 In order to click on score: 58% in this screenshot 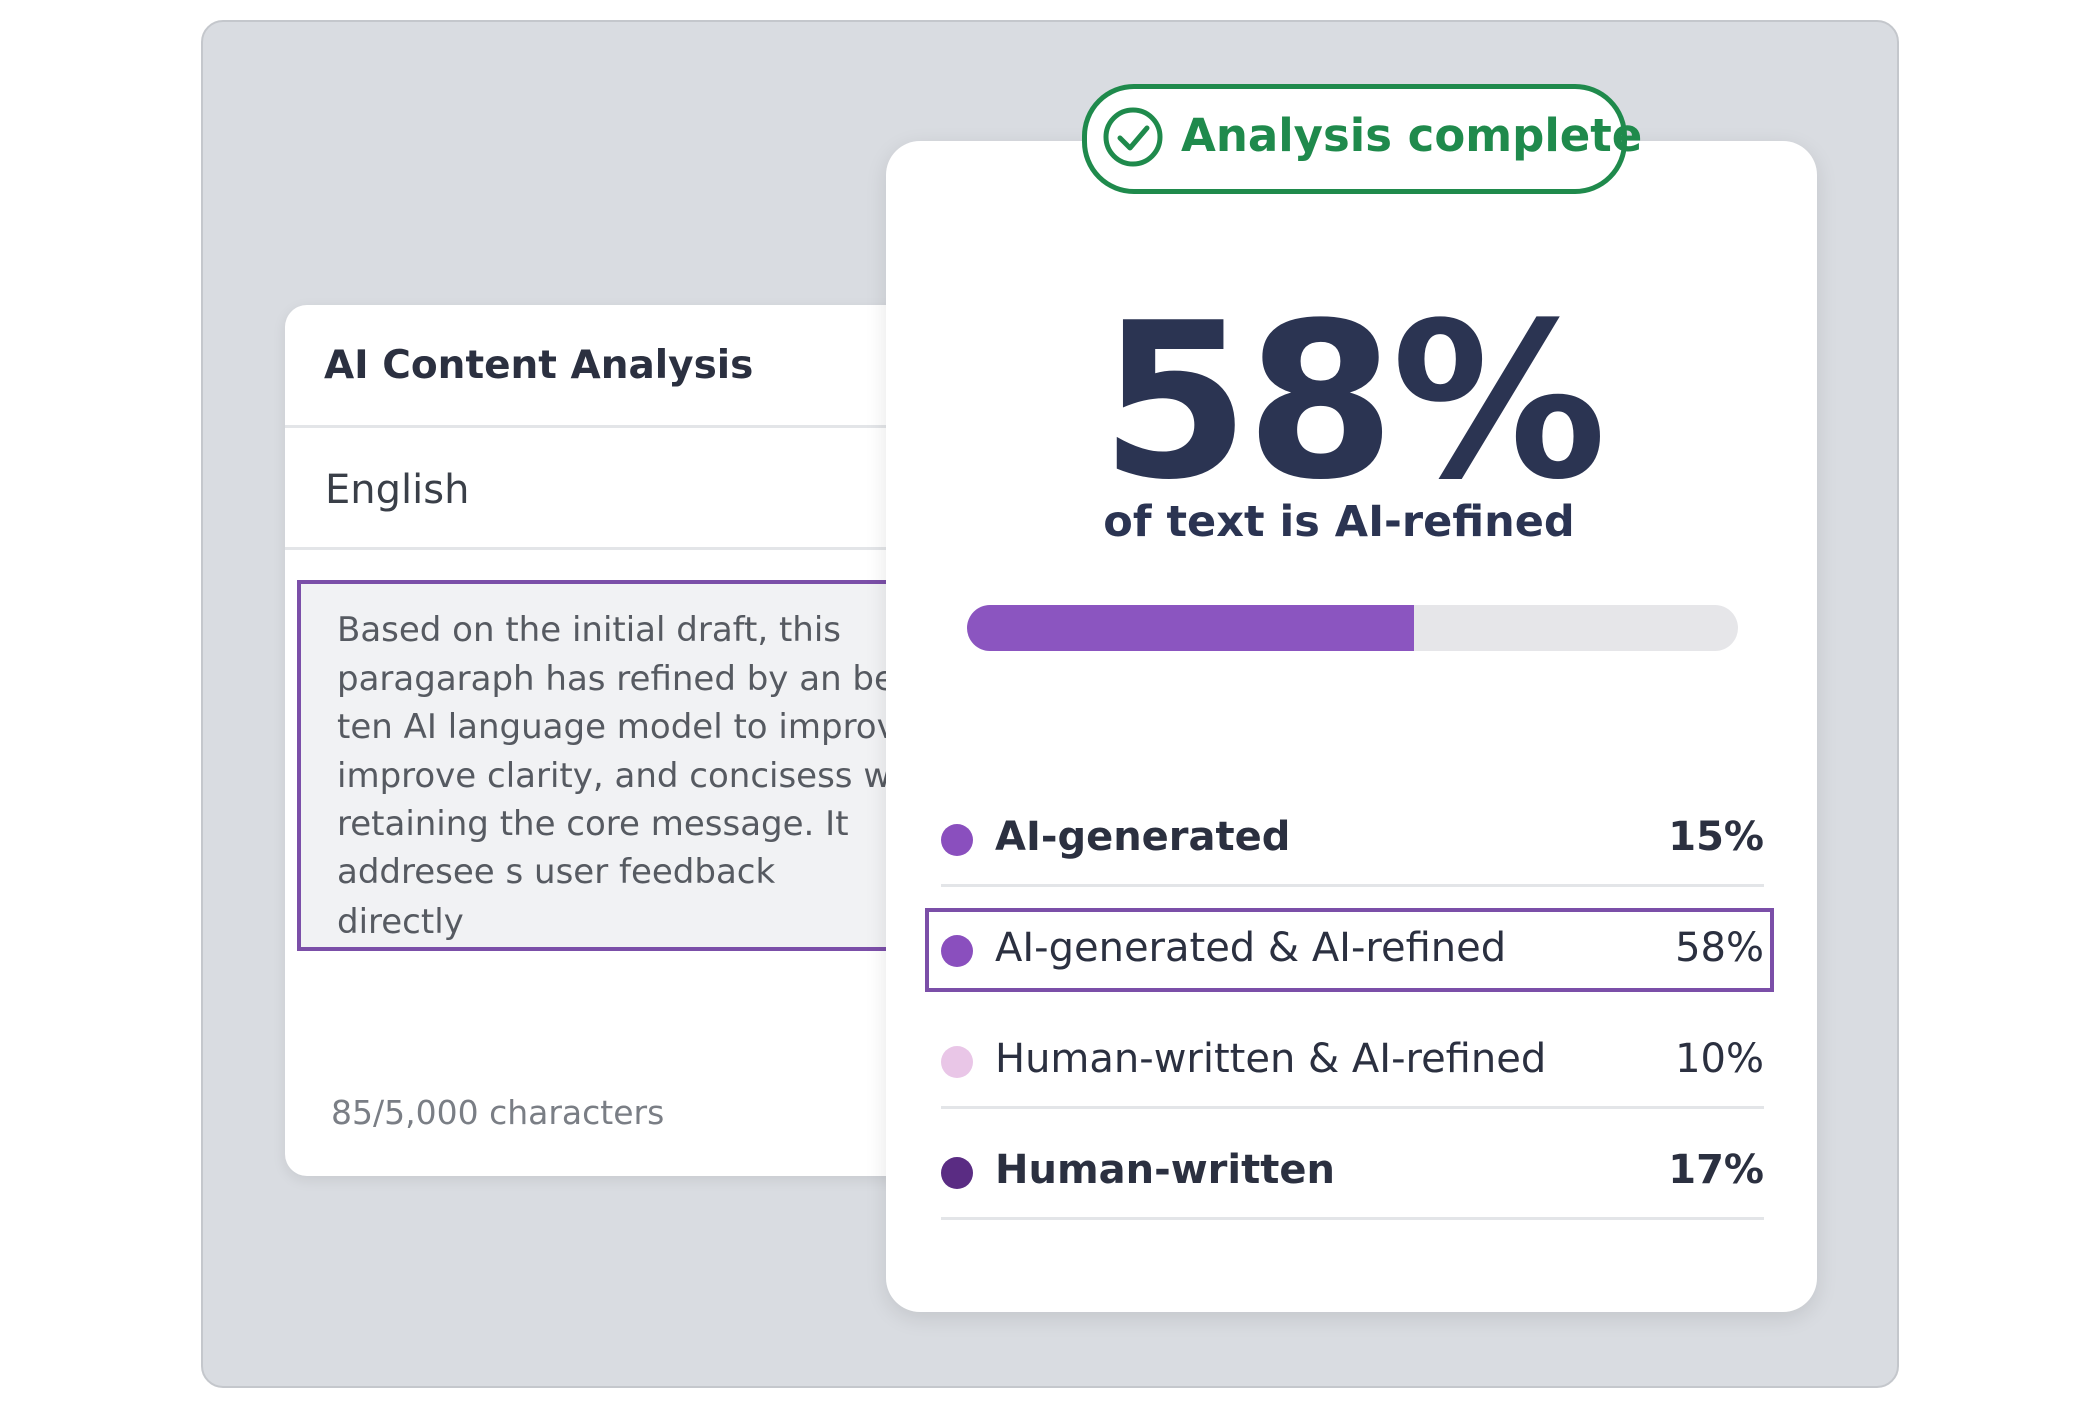, I will do `click(1353, 401)`.